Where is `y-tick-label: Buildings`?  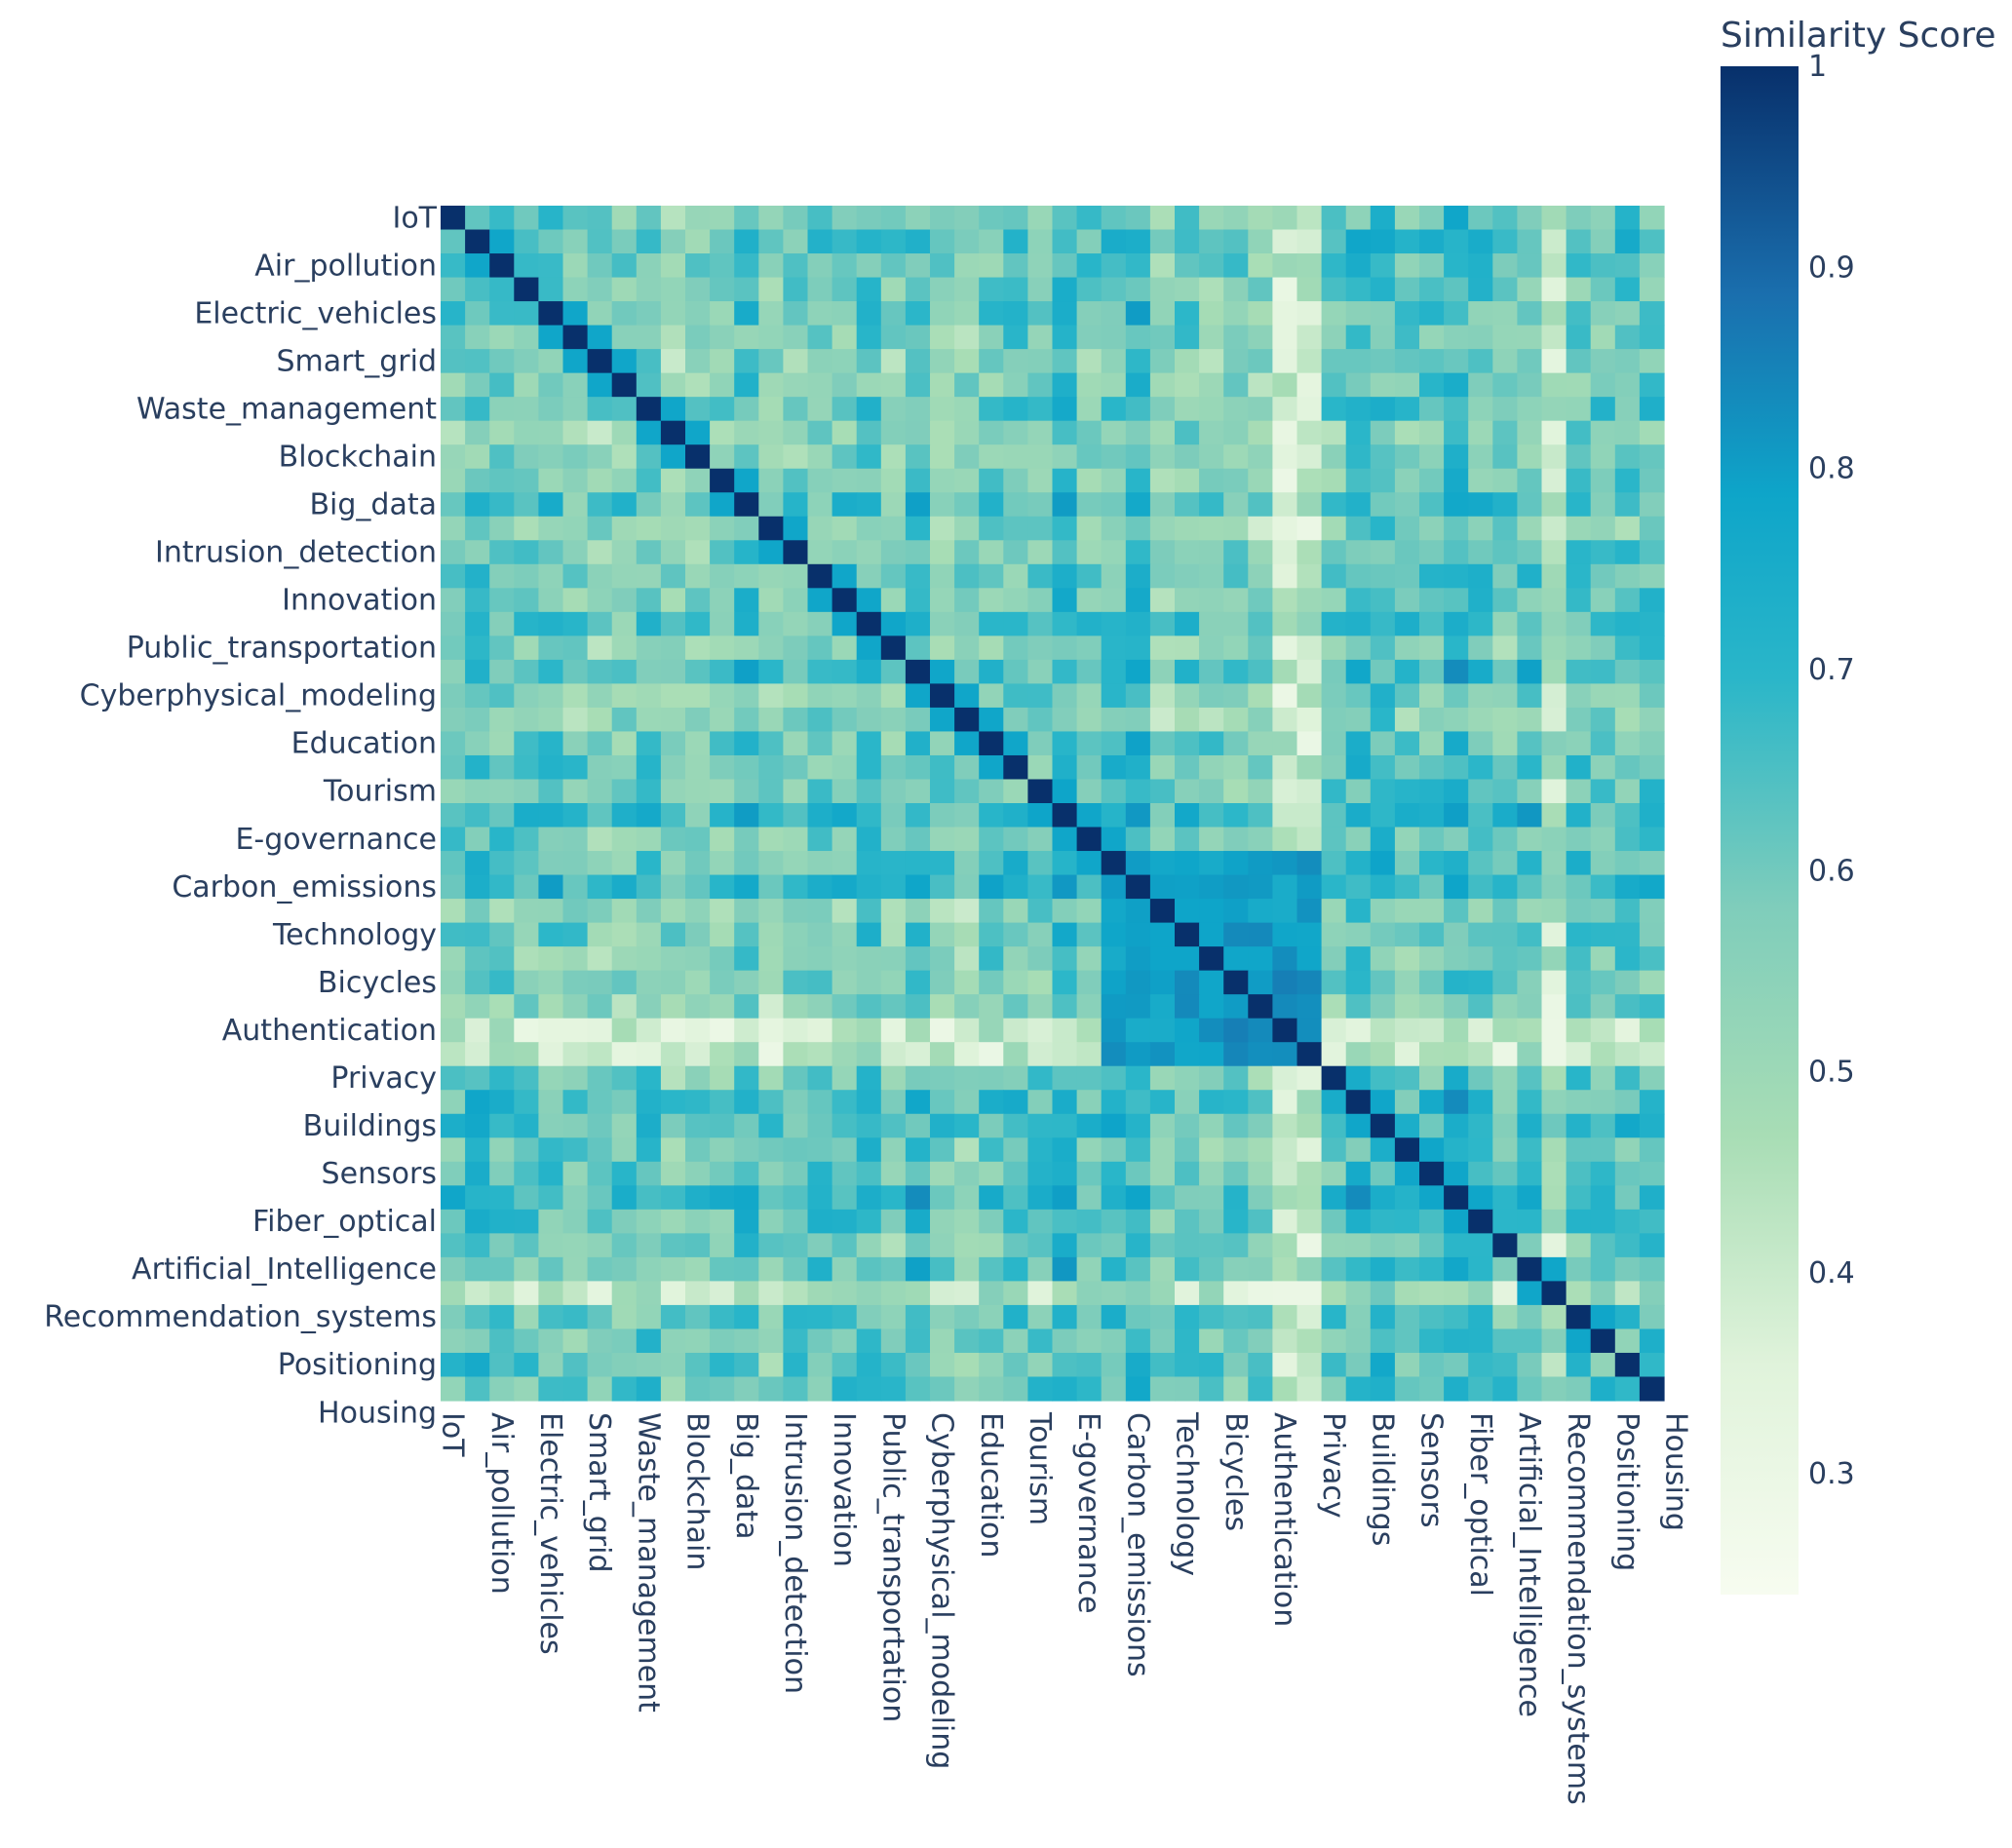 y-tick-label: Buildings is located at coordinates (370, 1126).